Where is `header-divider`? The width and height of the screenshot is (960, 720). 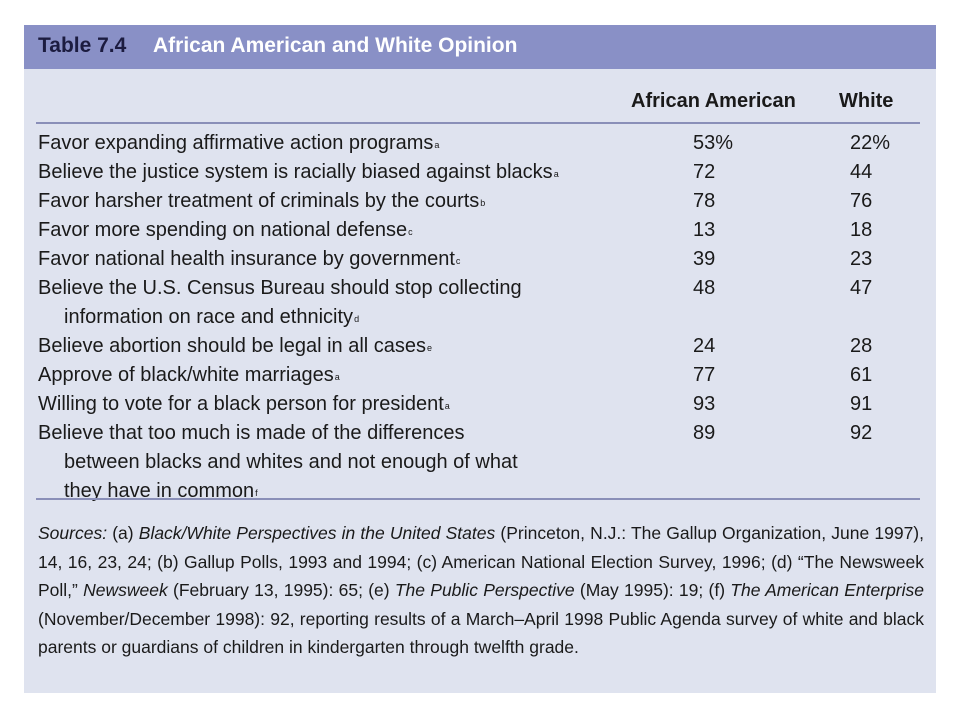
header-divider is located at coordinates (478, 123).